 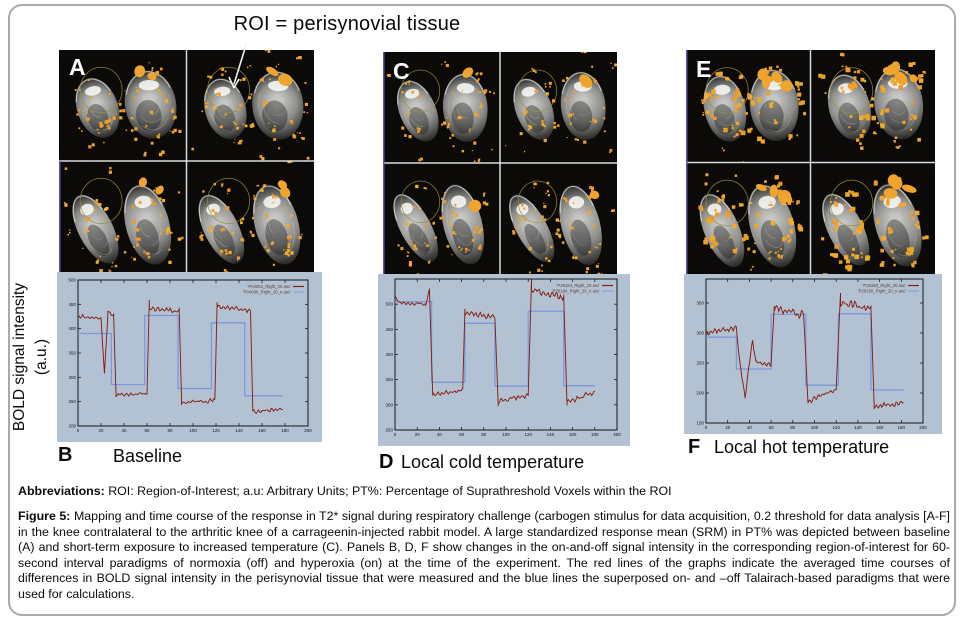 I want to click on y-axis-label-line2: (a.u.), so click(x=41, y=357).